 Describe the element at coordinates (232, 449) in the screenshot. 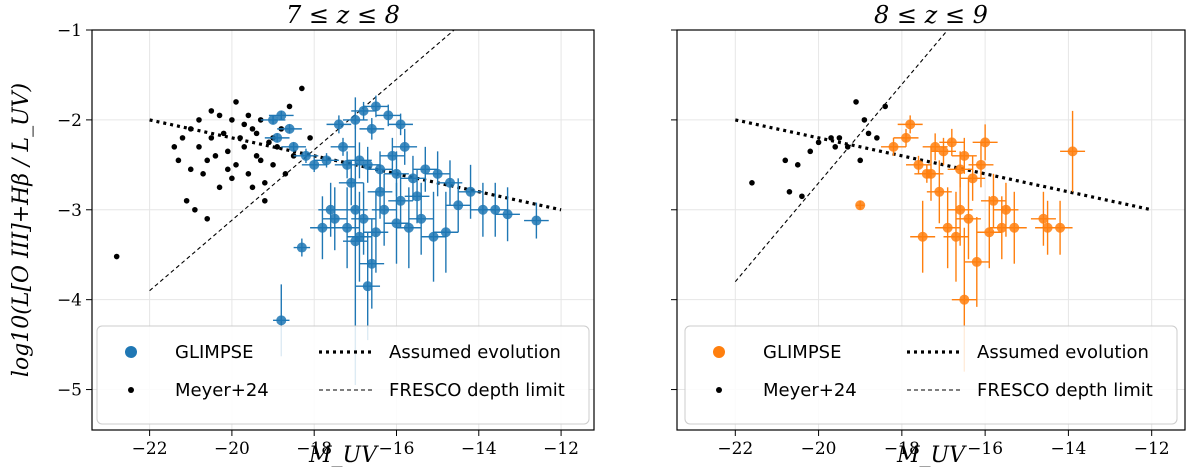

I see `x-tick-label: −20` at that location.